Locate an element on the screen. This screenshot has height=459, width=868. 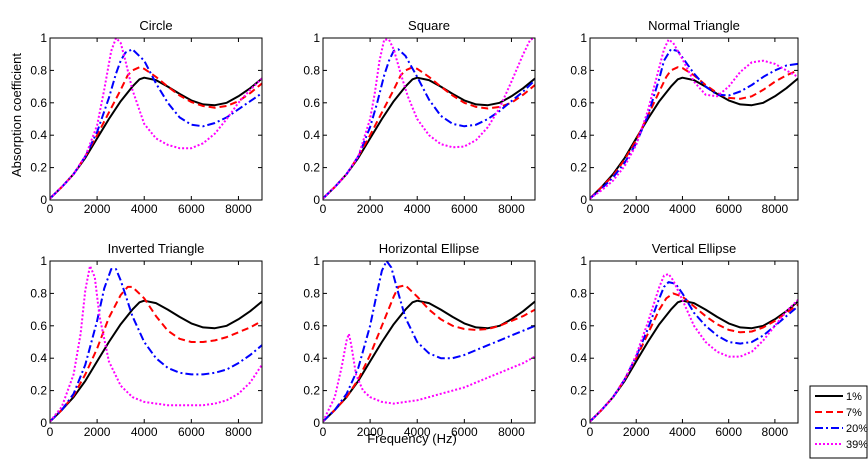
legend-box is located at coordinates (838, 422).